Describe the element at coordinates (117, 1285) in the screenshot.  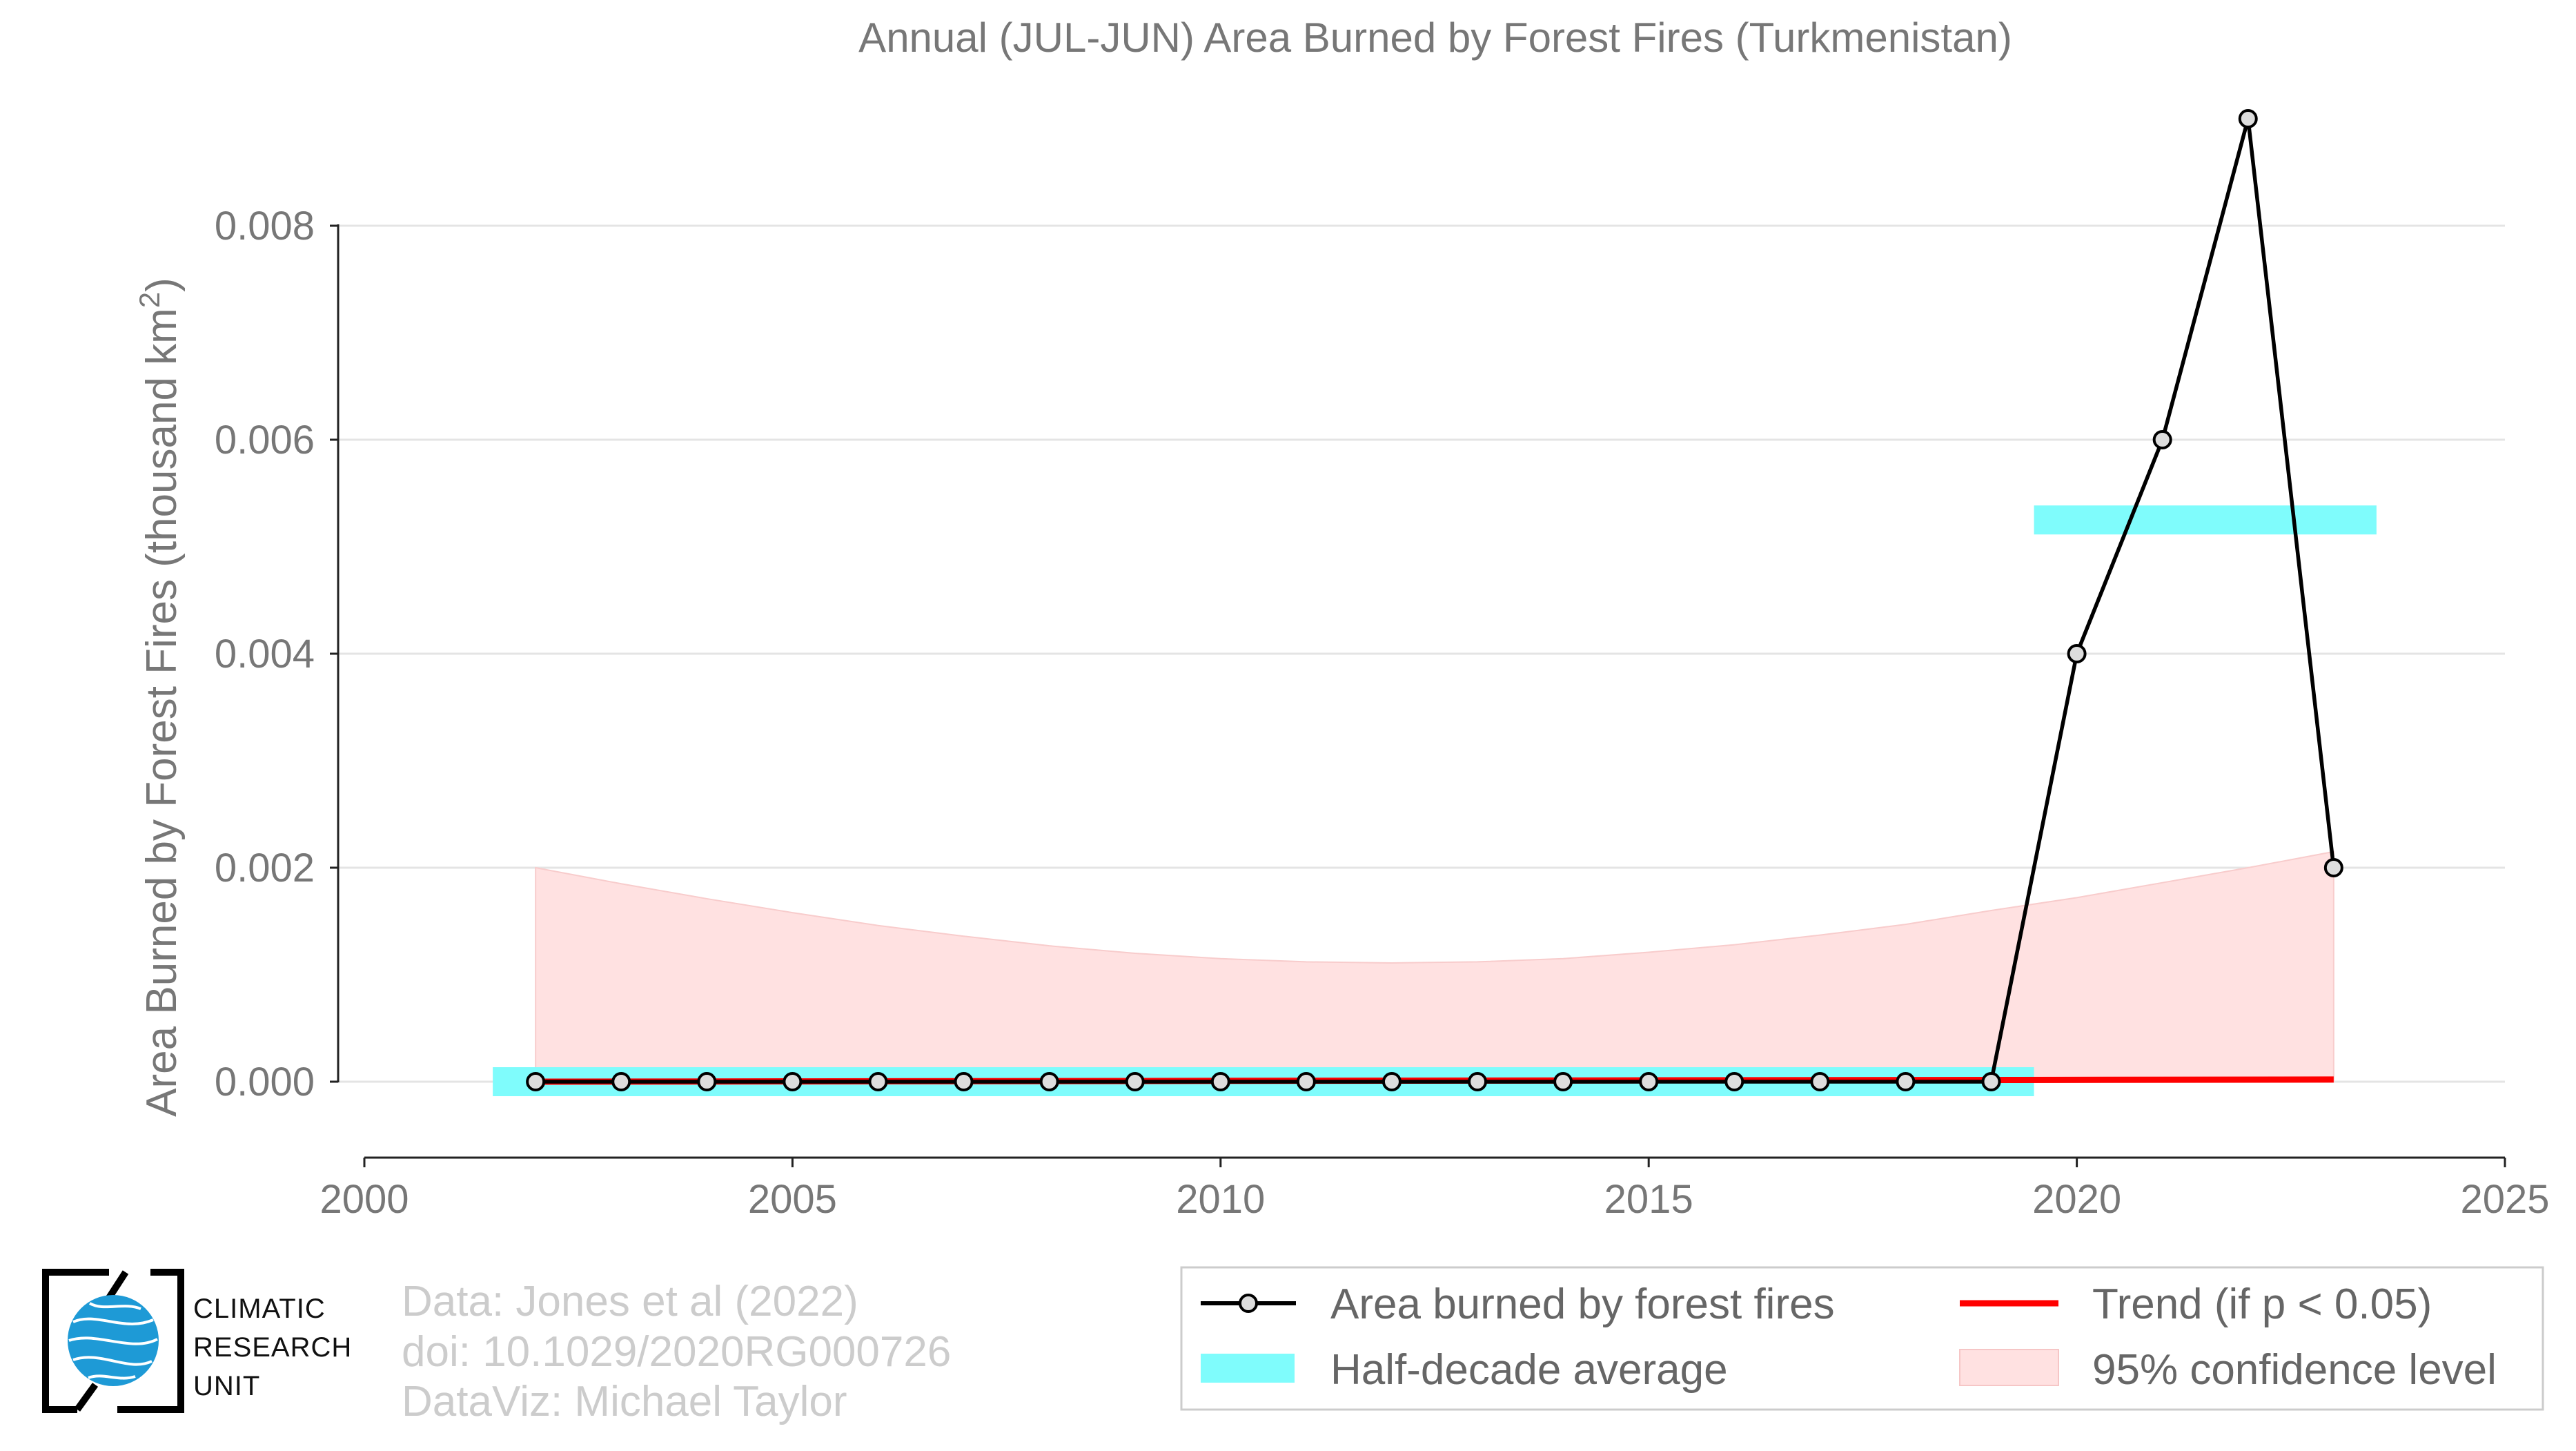
I see `logo-slash-top` at that location.